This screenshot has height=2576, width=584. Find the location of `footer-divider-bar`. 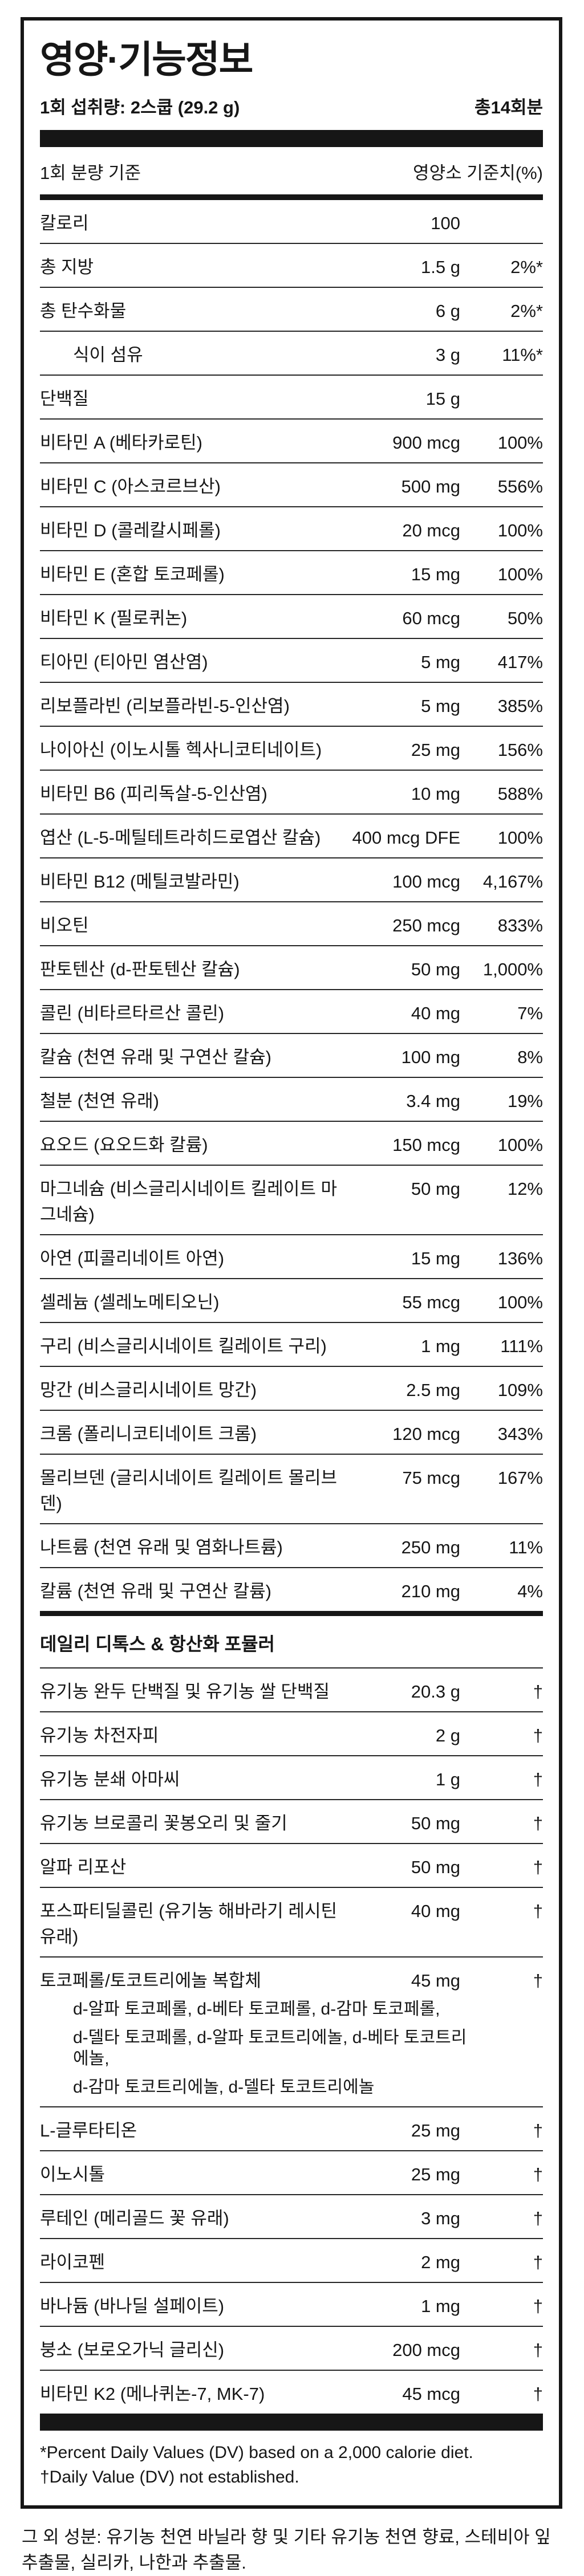

footer-divider-bar is located at coordinates (291, 2422).